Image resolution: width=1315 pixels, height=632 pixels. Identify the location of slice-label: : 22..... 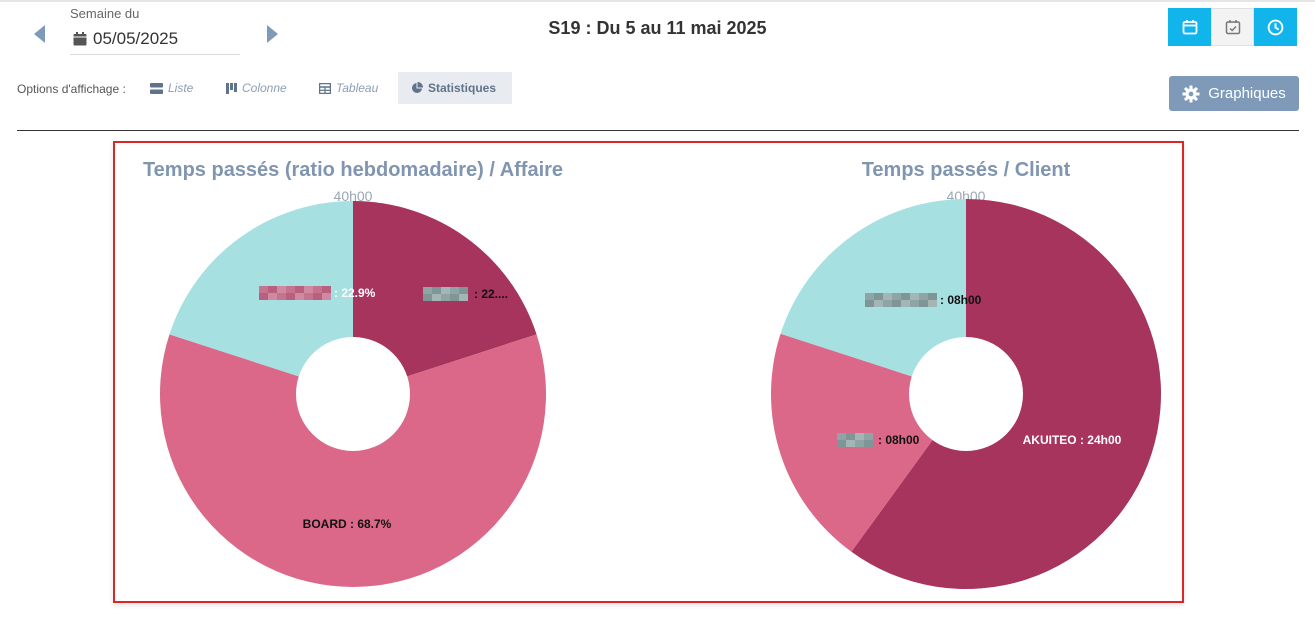
(491, 294).